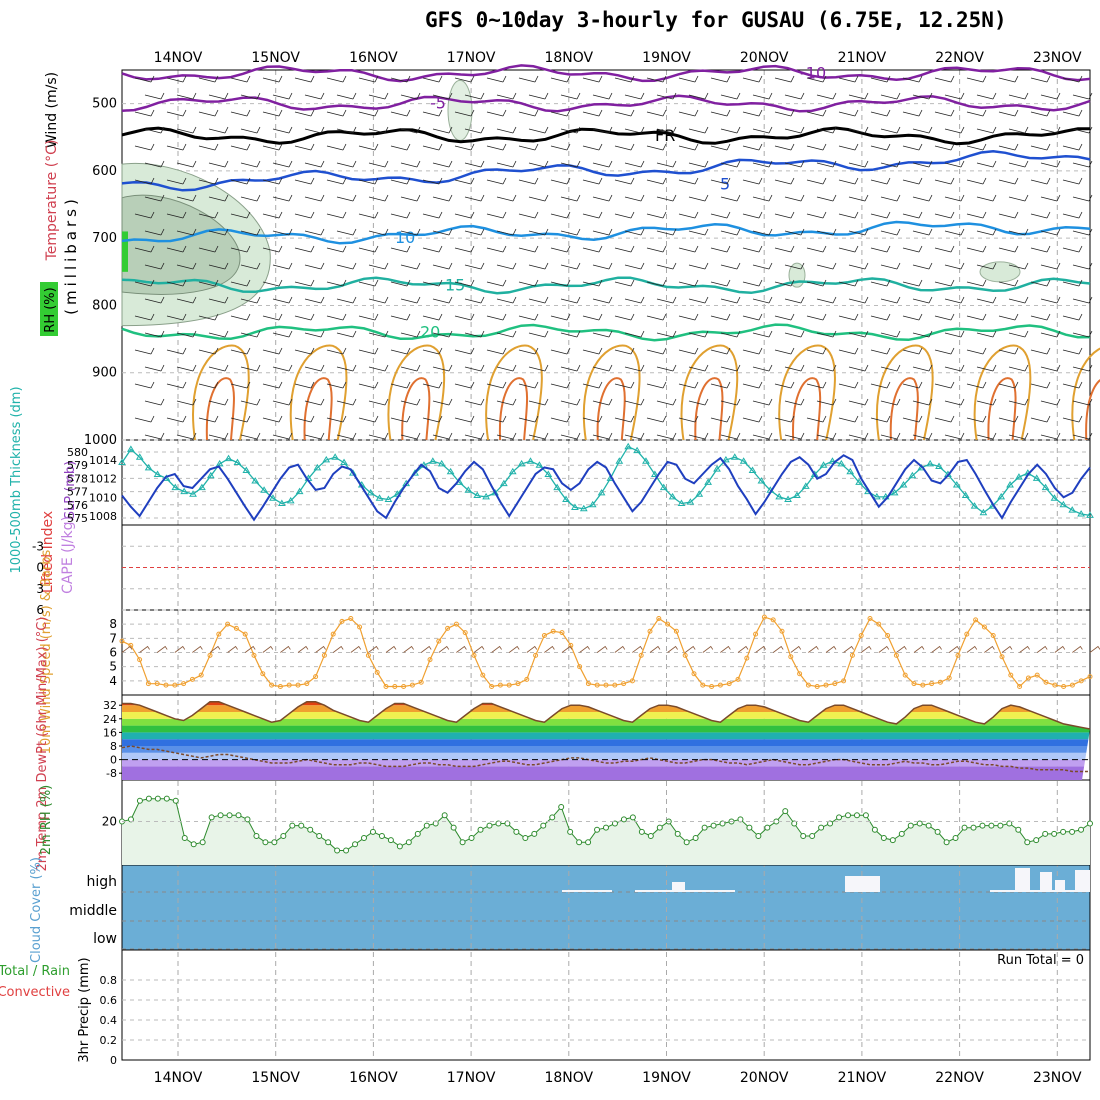  What do you see at coordinates (606, 715) in the screenshot?
I see `temp2m-line` at bounding box center [606, 715].